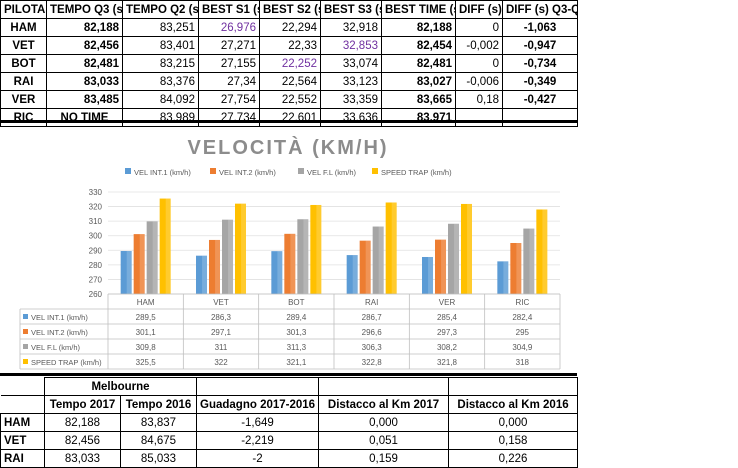  Describe the element at coordinates (158, 422) in the screenshot. I see `value-cell: 83,837` at that location.